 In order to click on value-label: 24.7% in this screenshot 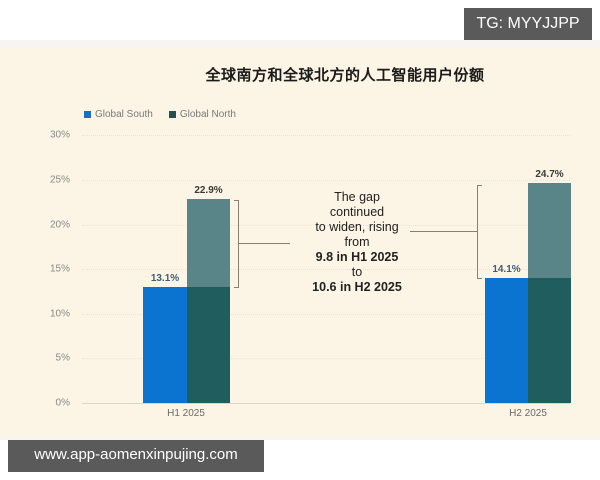, I will do `click(549, 174)`.